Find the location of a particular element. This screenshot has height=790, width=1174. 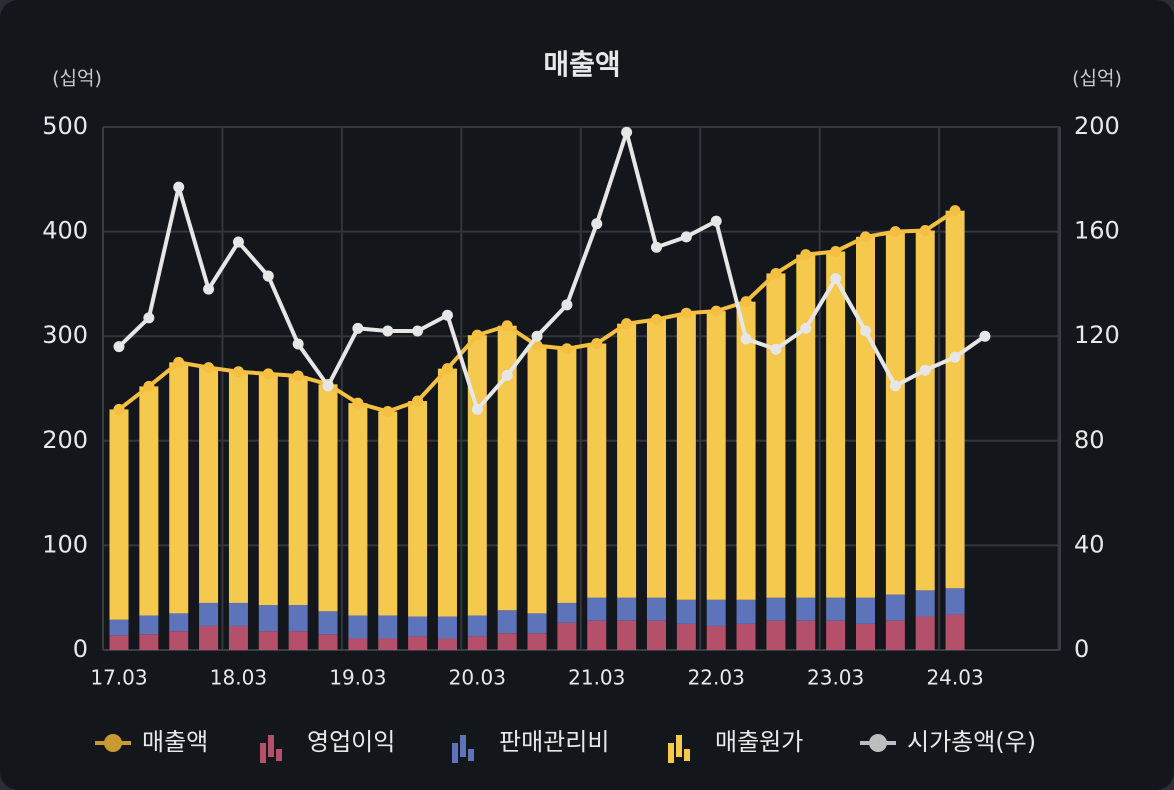

y2-tick-label: 40 is located at coordinates (1089, 544).